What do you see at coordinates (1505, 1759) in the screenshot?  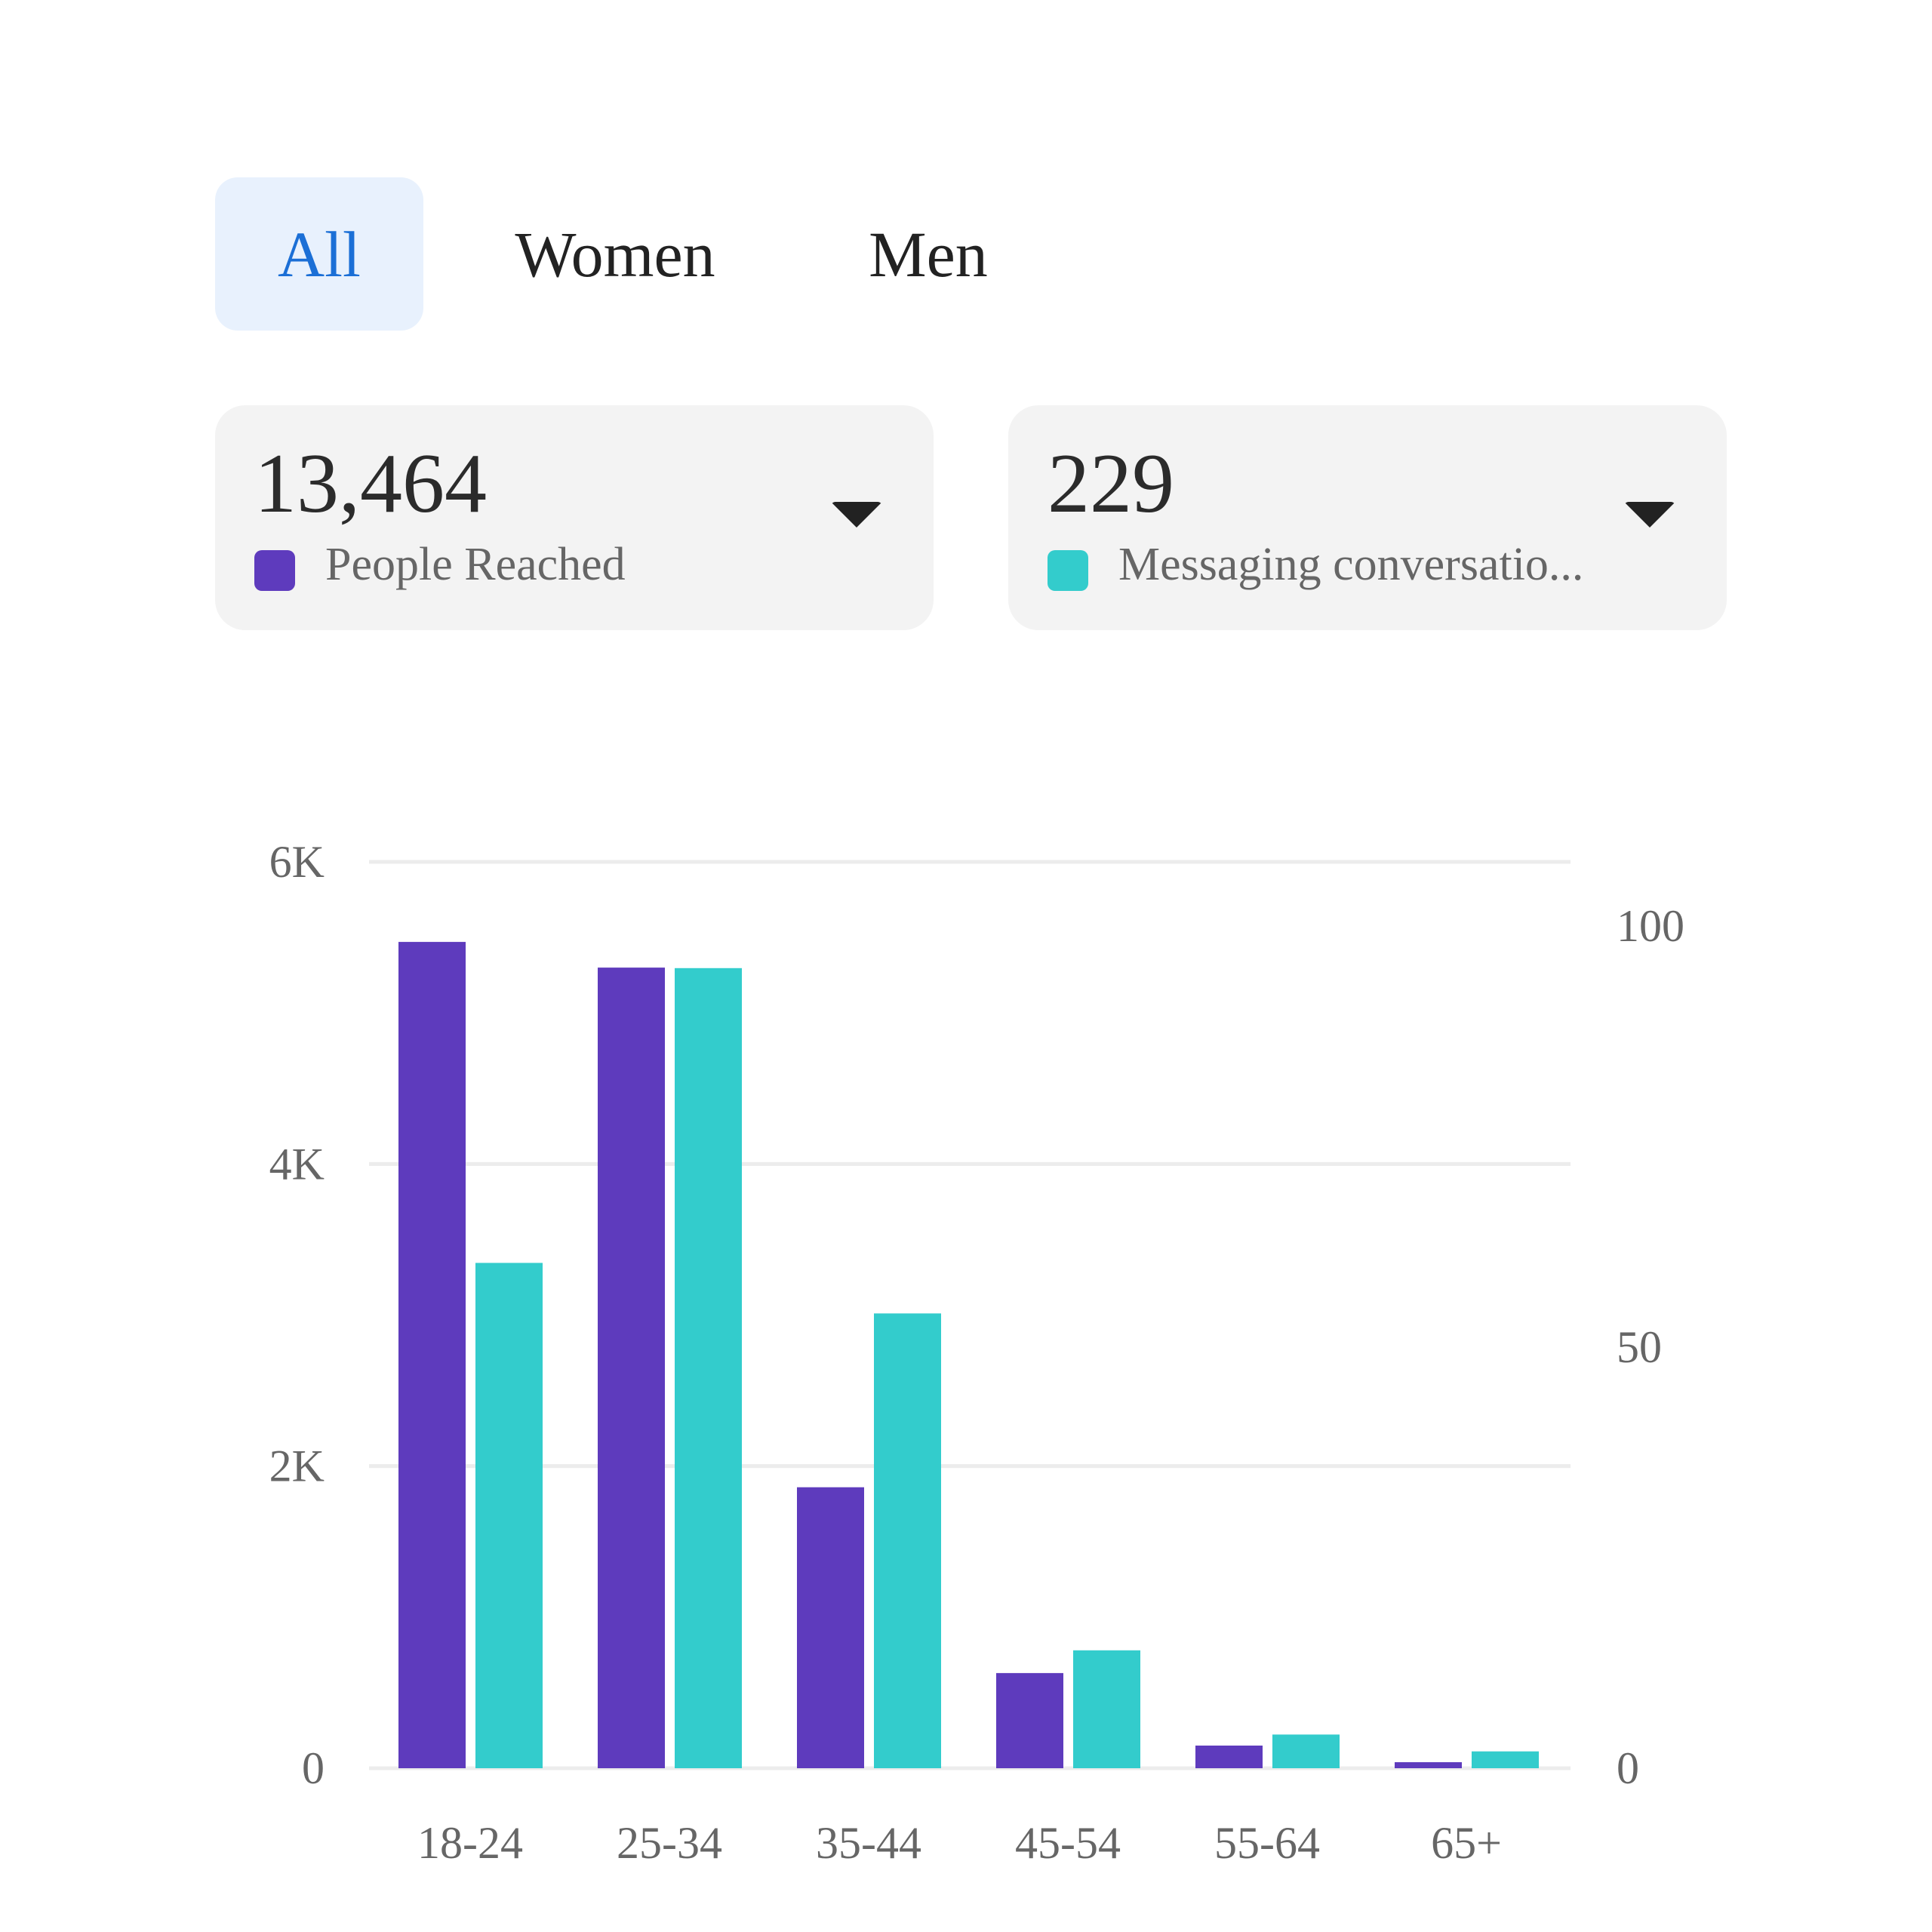 I see `bar-messaging-65+` at bounding box center [1505, 1759].